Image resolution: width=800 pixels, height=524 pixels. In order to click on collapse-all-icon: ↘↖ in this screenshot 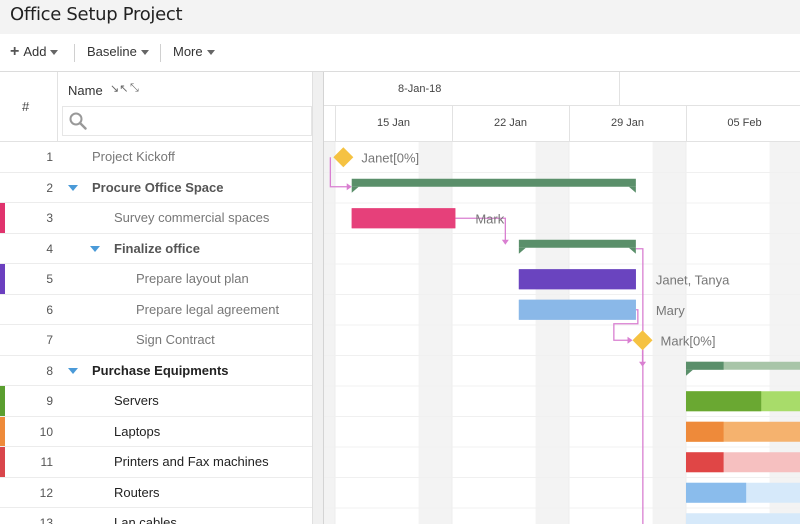, I will do `click(119, 89)`.